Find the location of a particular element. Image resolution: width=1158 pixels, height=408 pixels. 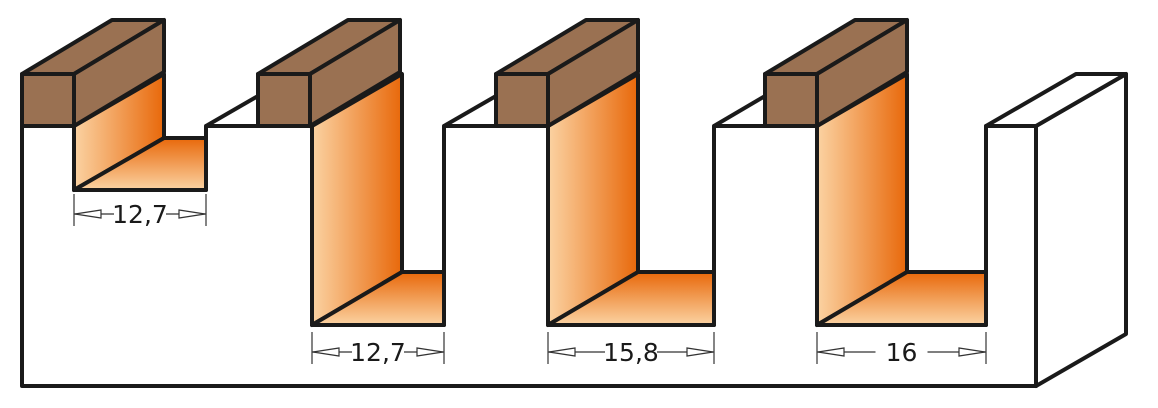

workpiece-right-side-face is located at coordinates (1081, 230).